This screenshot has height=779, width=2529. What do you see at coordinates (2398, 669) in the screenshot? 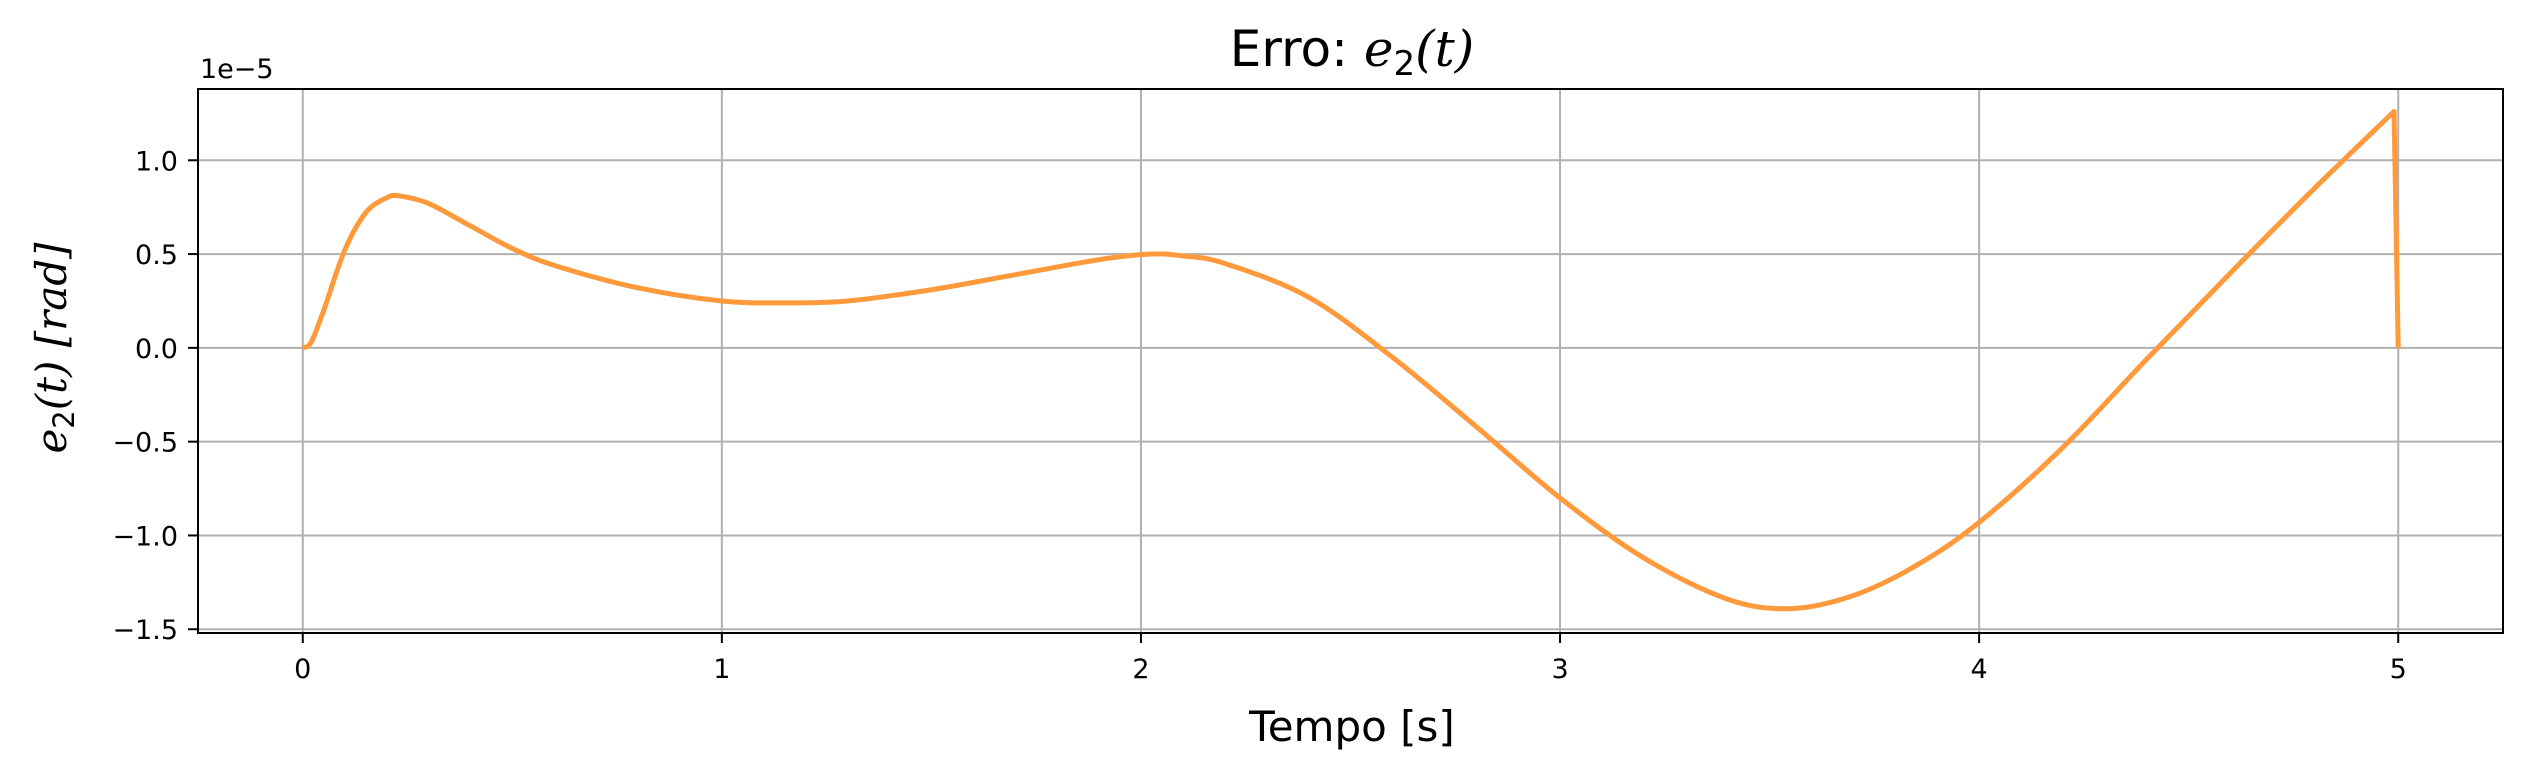
I see `x-tick-label: 5` at bounding box center [2398, 669].